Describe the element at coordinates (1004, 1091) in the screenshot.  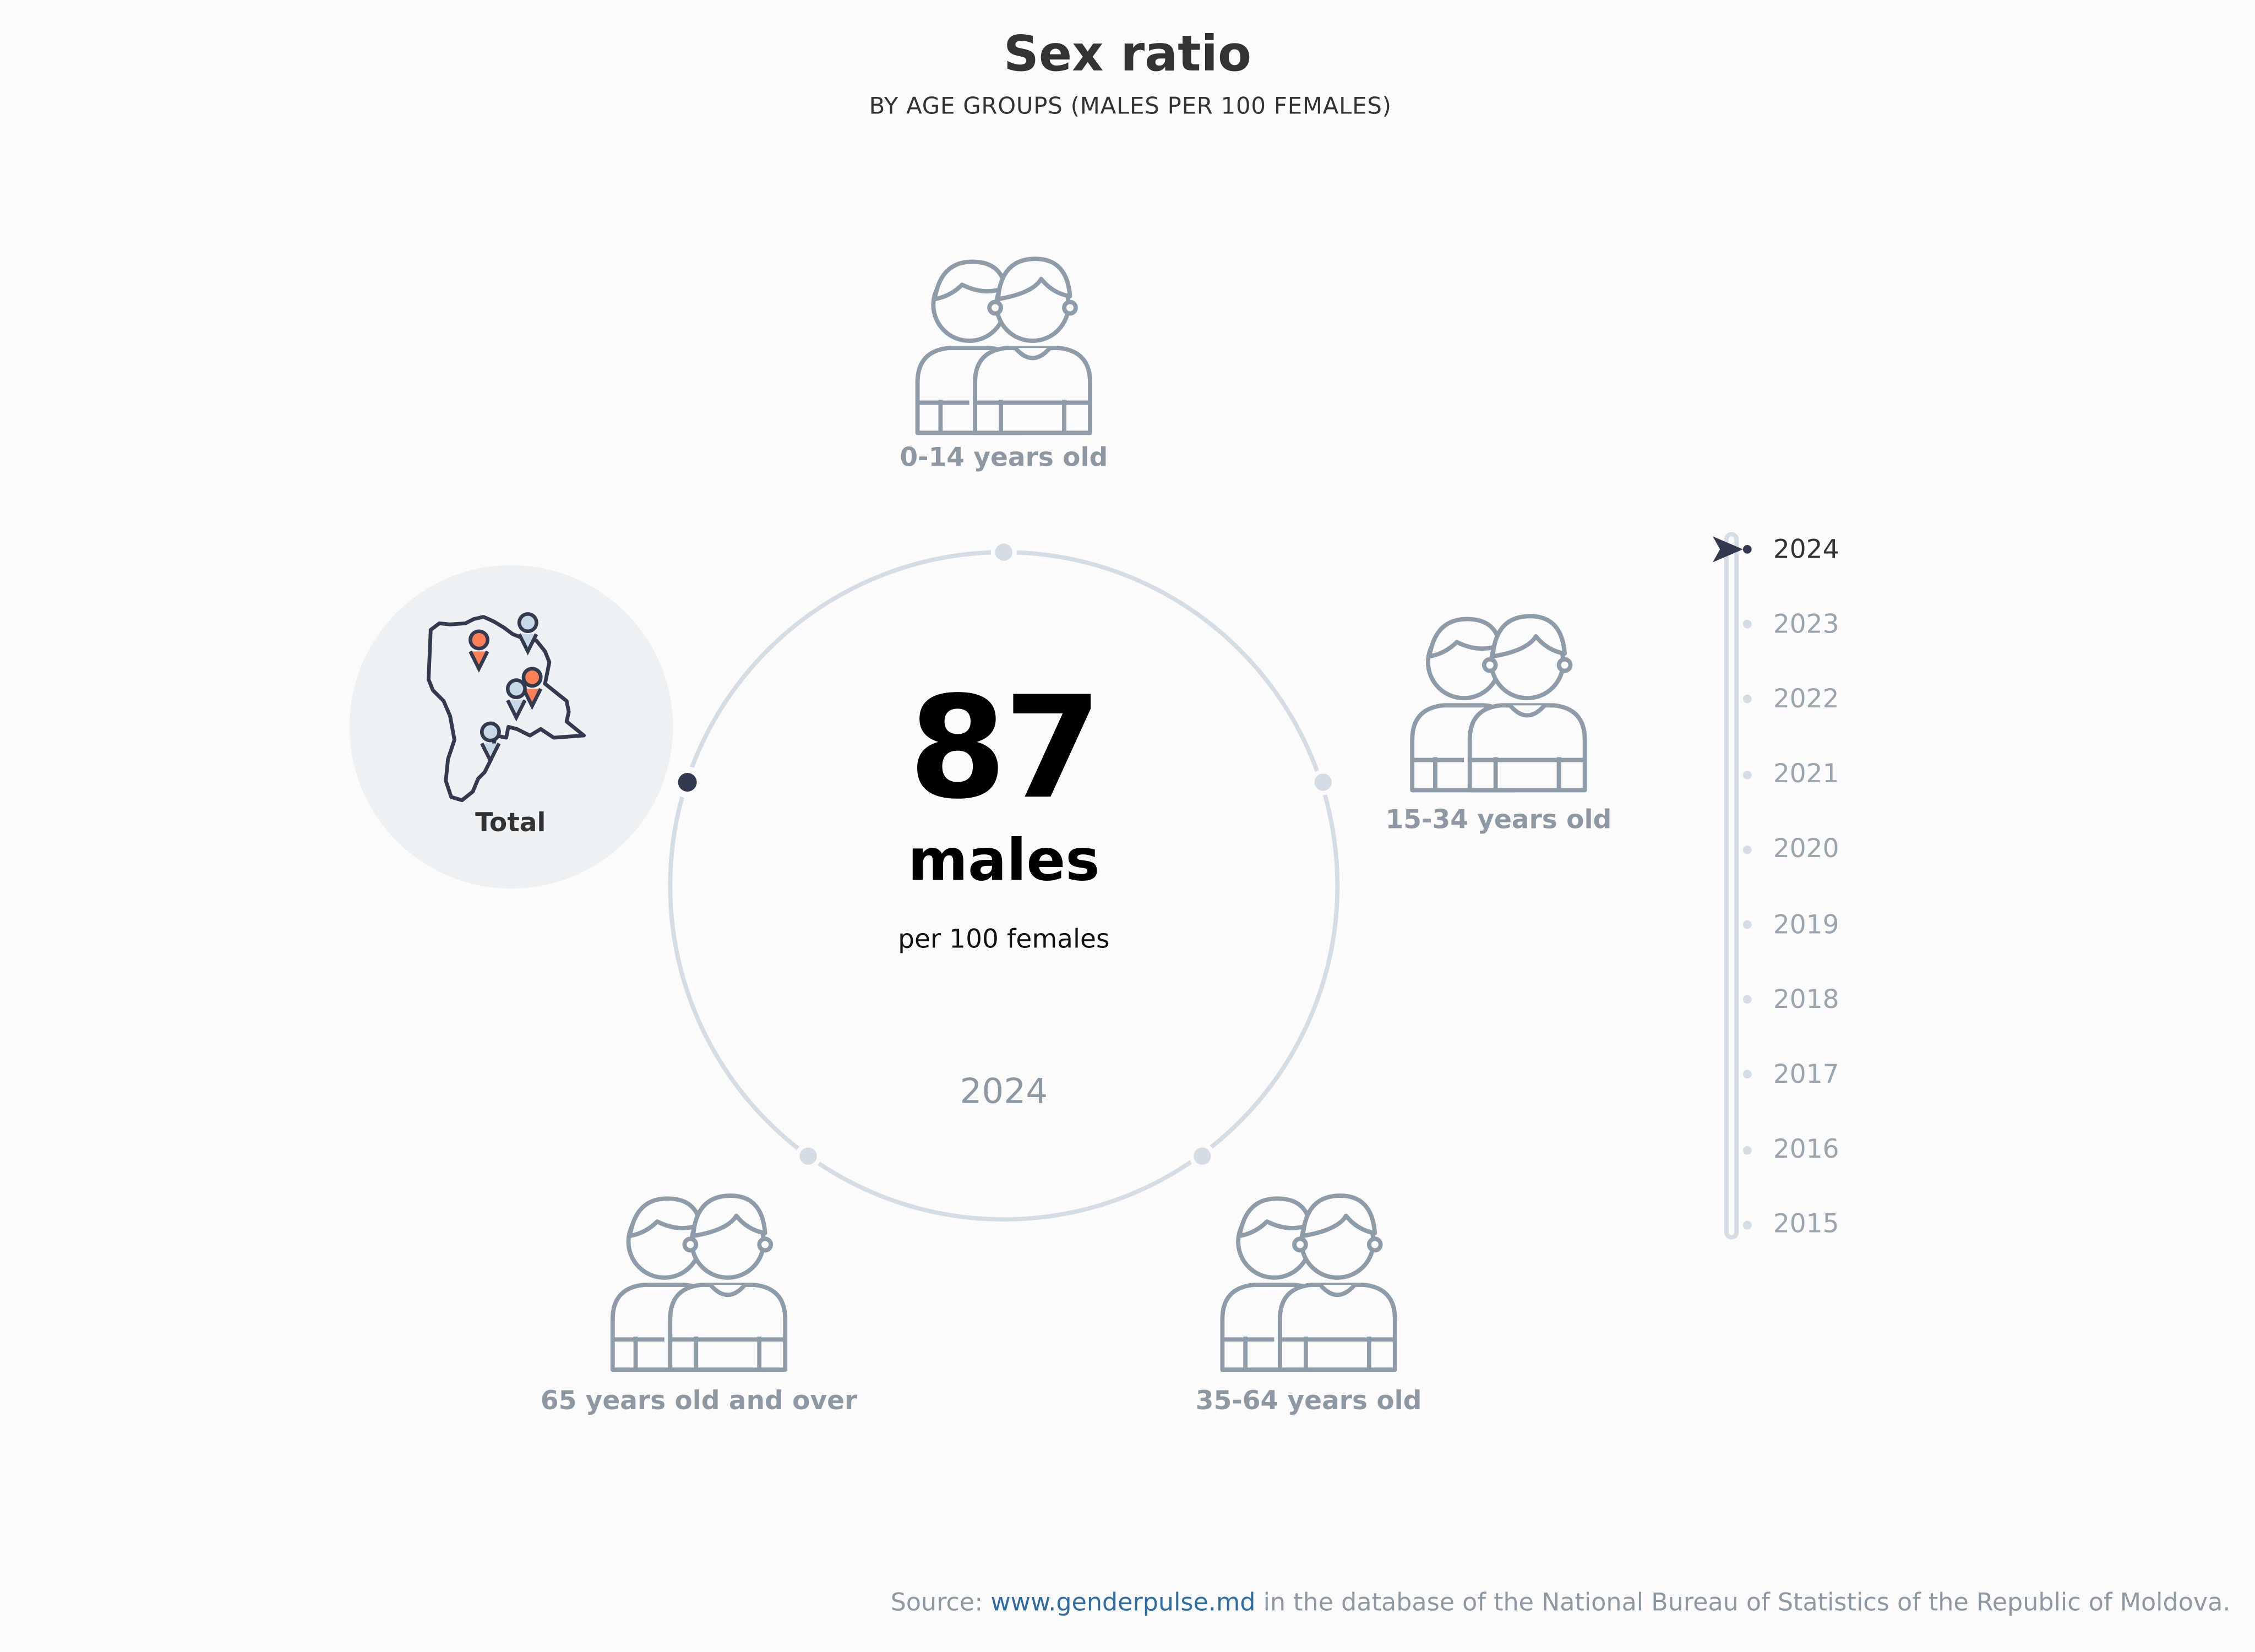
I see `center-year: 2024` at that location.